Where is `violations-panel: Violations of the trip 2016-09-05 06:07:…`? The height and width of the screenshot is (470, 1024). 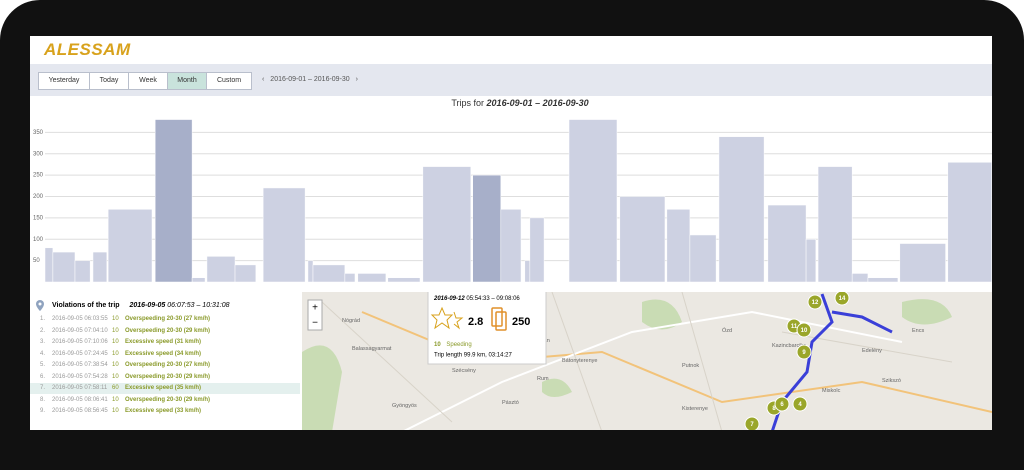
violations-panel: Violations of the trip 2016-09-05 06:07:… is located at coordinates (165, 361).